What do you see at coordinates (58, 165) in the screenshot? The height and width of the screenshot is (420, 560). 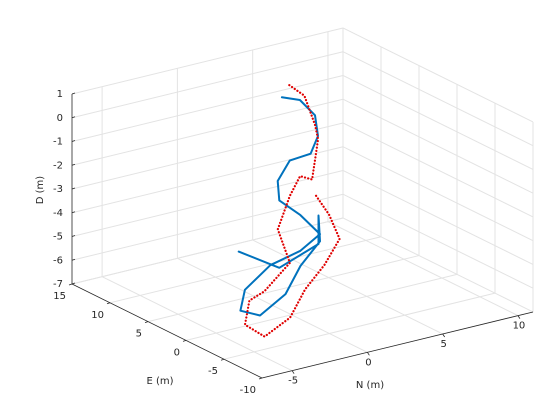 I see `z-tick-label: -2` at bounding box center [58, 165].